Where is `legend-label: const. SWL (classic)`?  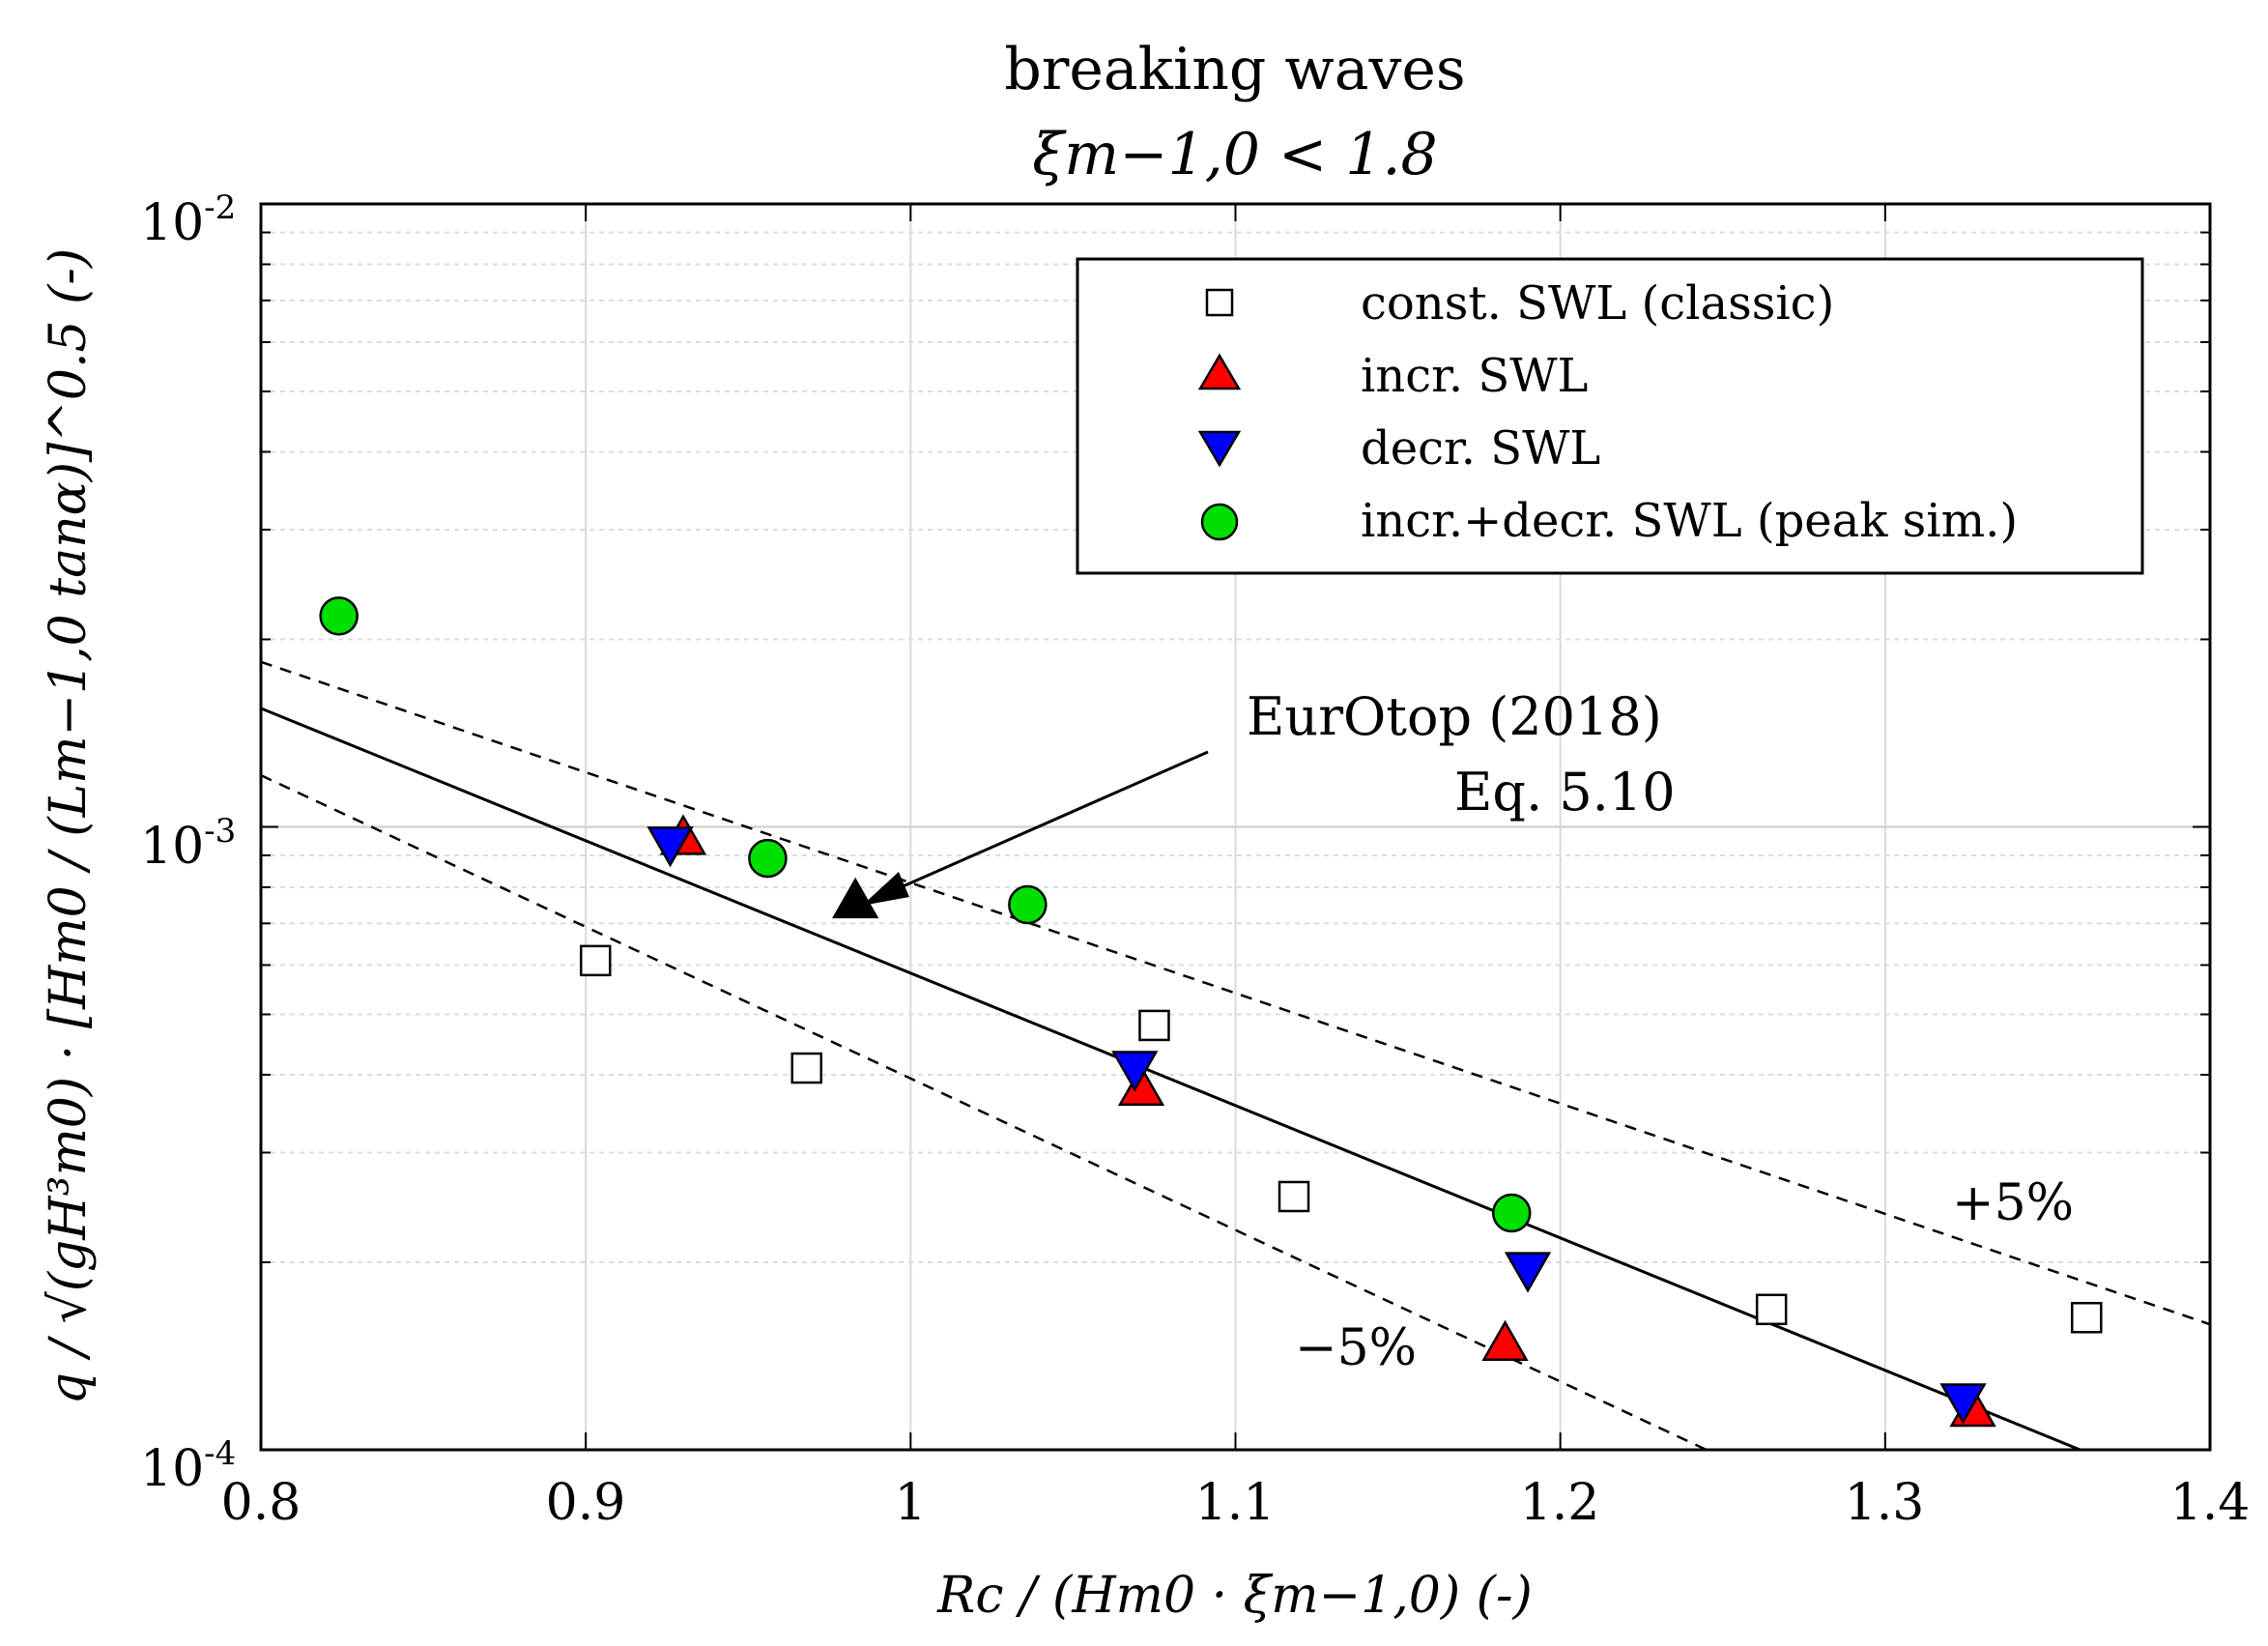
legend-label: const. SWL (classic) is located at coordinates (1597, 303).